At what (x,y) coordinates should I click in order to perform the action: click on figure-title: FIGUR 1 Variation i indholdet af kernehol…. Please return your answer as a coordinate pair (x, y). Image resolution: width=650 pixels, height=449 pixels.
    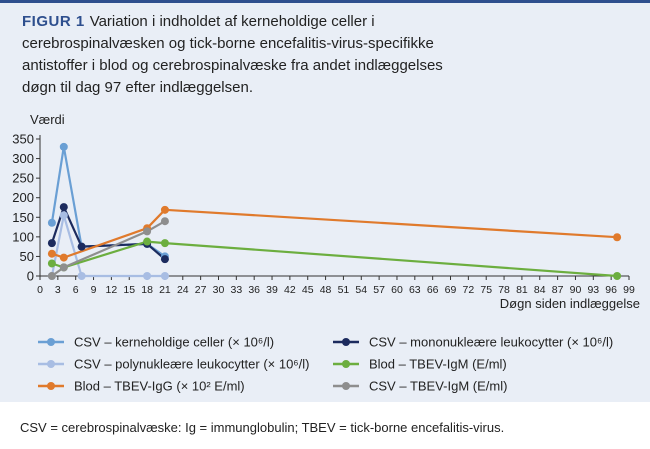
    Looking at the image, I should click on (234, 55).